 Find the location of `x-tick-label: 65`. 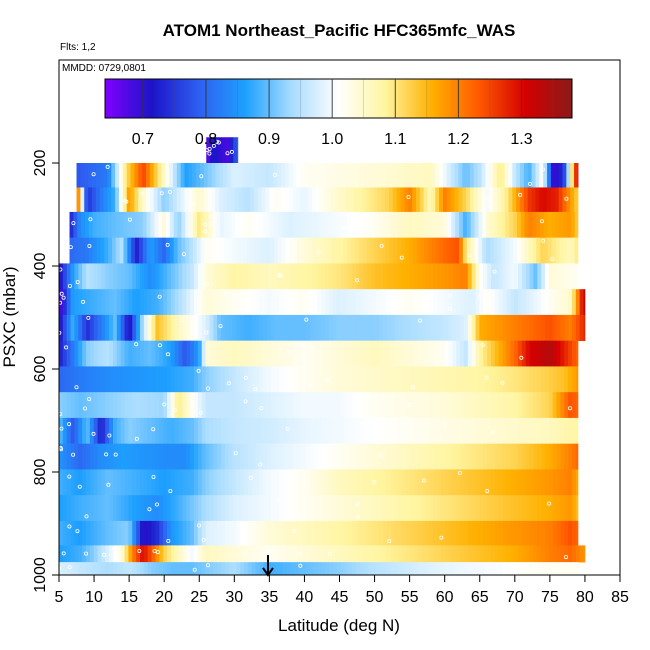

x-tick-label: 65 is located at coordinates (480, 597).